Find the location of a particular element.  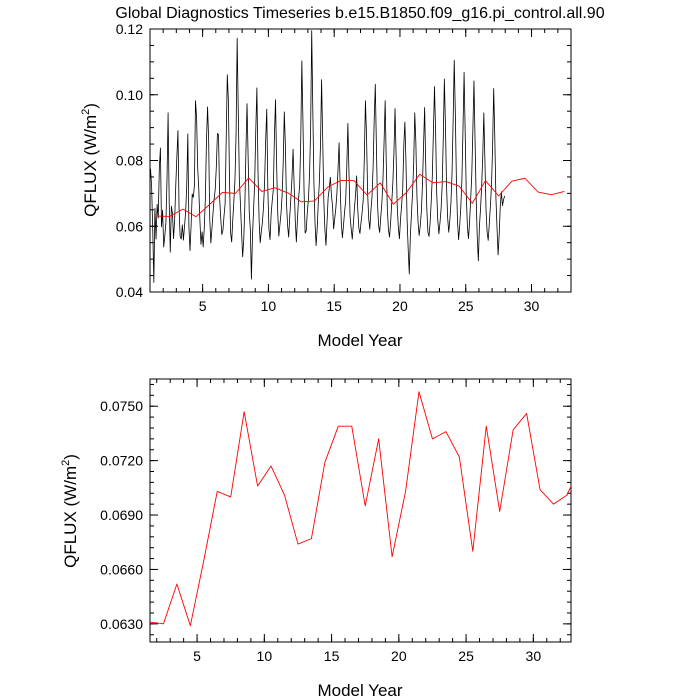

y-tick-label: 0.0750 is located at coordinates (121, 406).